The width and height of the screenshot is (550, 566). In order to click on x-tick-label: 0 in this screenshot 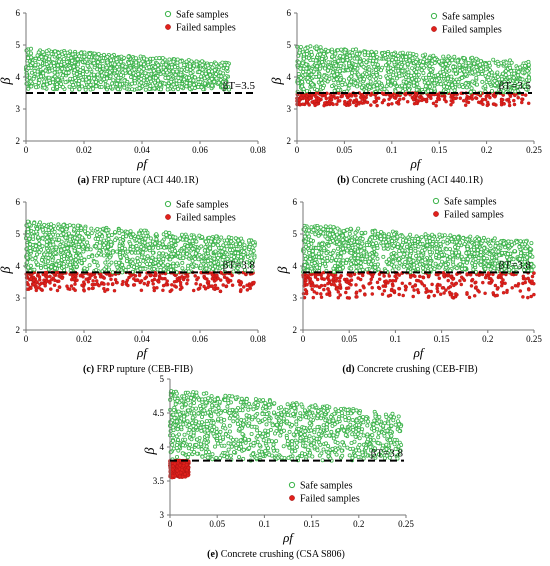, I will do `click(26, 339)`.